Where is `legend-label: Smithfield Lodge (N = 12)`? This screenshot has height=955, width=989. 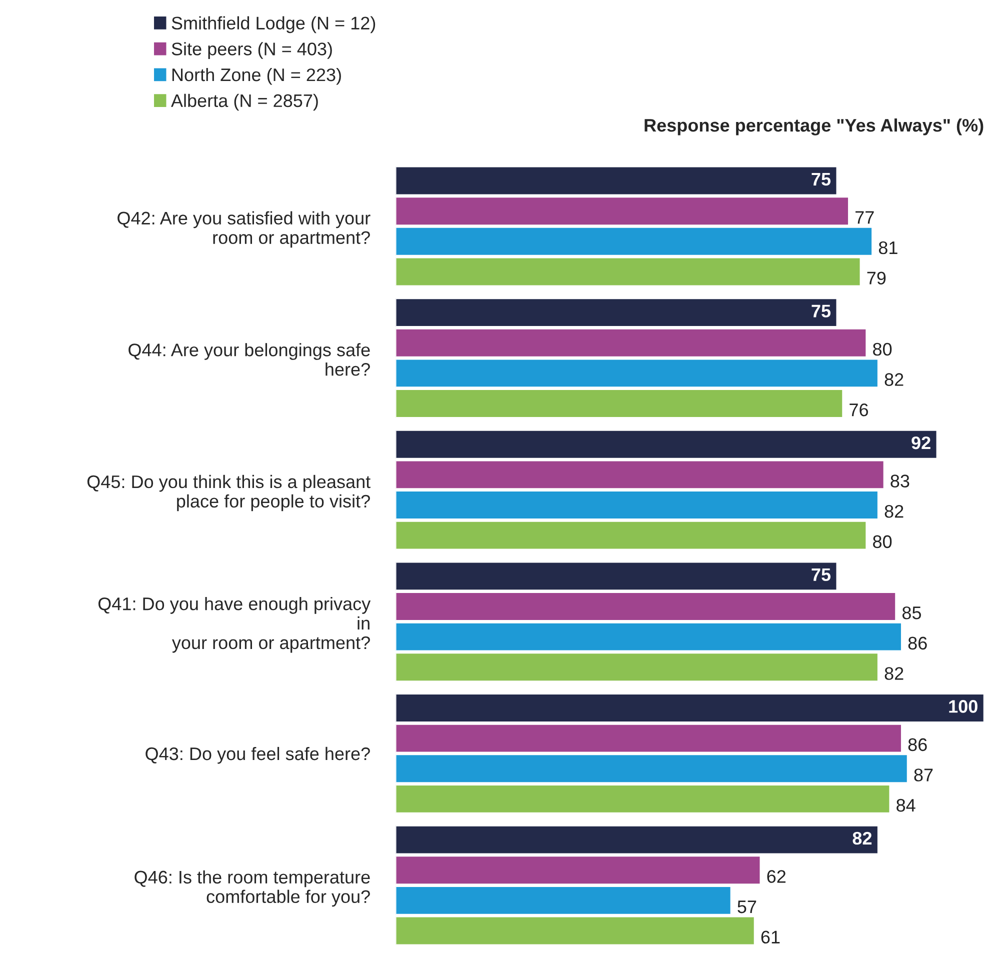 legend-label: Smithfield Lodge (N = 12) is located at coordinates (274, 25).